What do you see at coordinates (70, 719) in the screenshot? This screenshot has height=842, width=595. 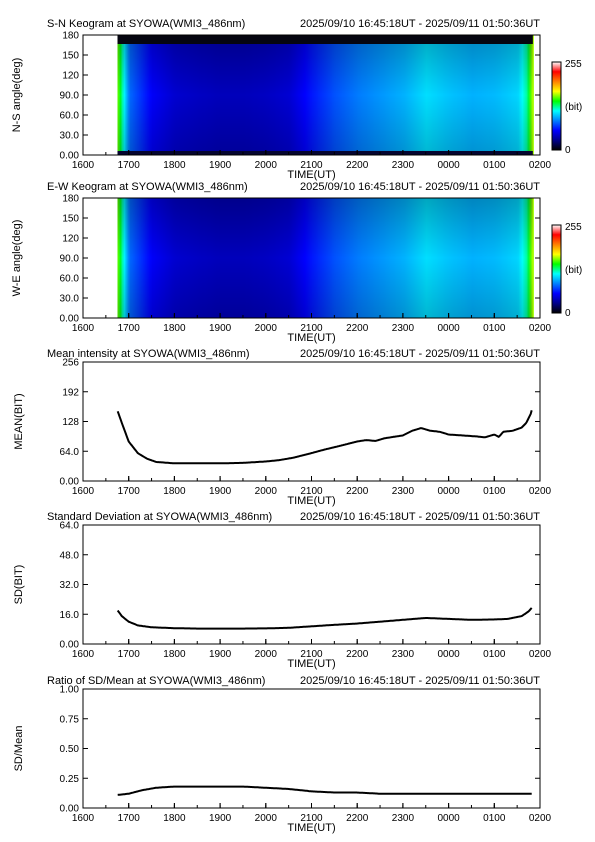 I see `y-tick-label: 0.75` at bounding box center [70, 719].